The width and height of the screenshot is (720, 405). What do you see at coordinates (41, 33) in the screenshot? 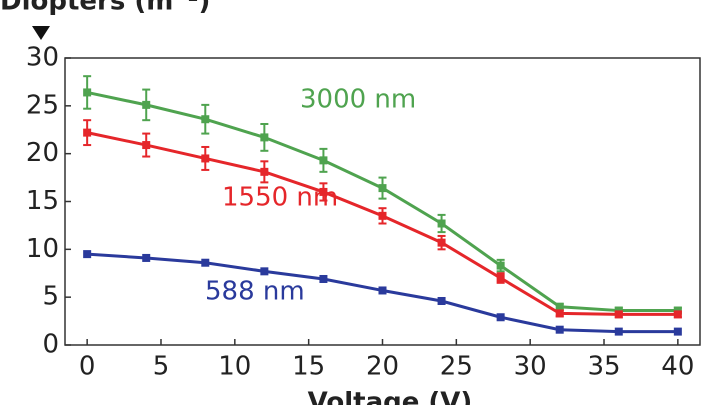
I see `axis-arrow` at bounding box center [41, 33].